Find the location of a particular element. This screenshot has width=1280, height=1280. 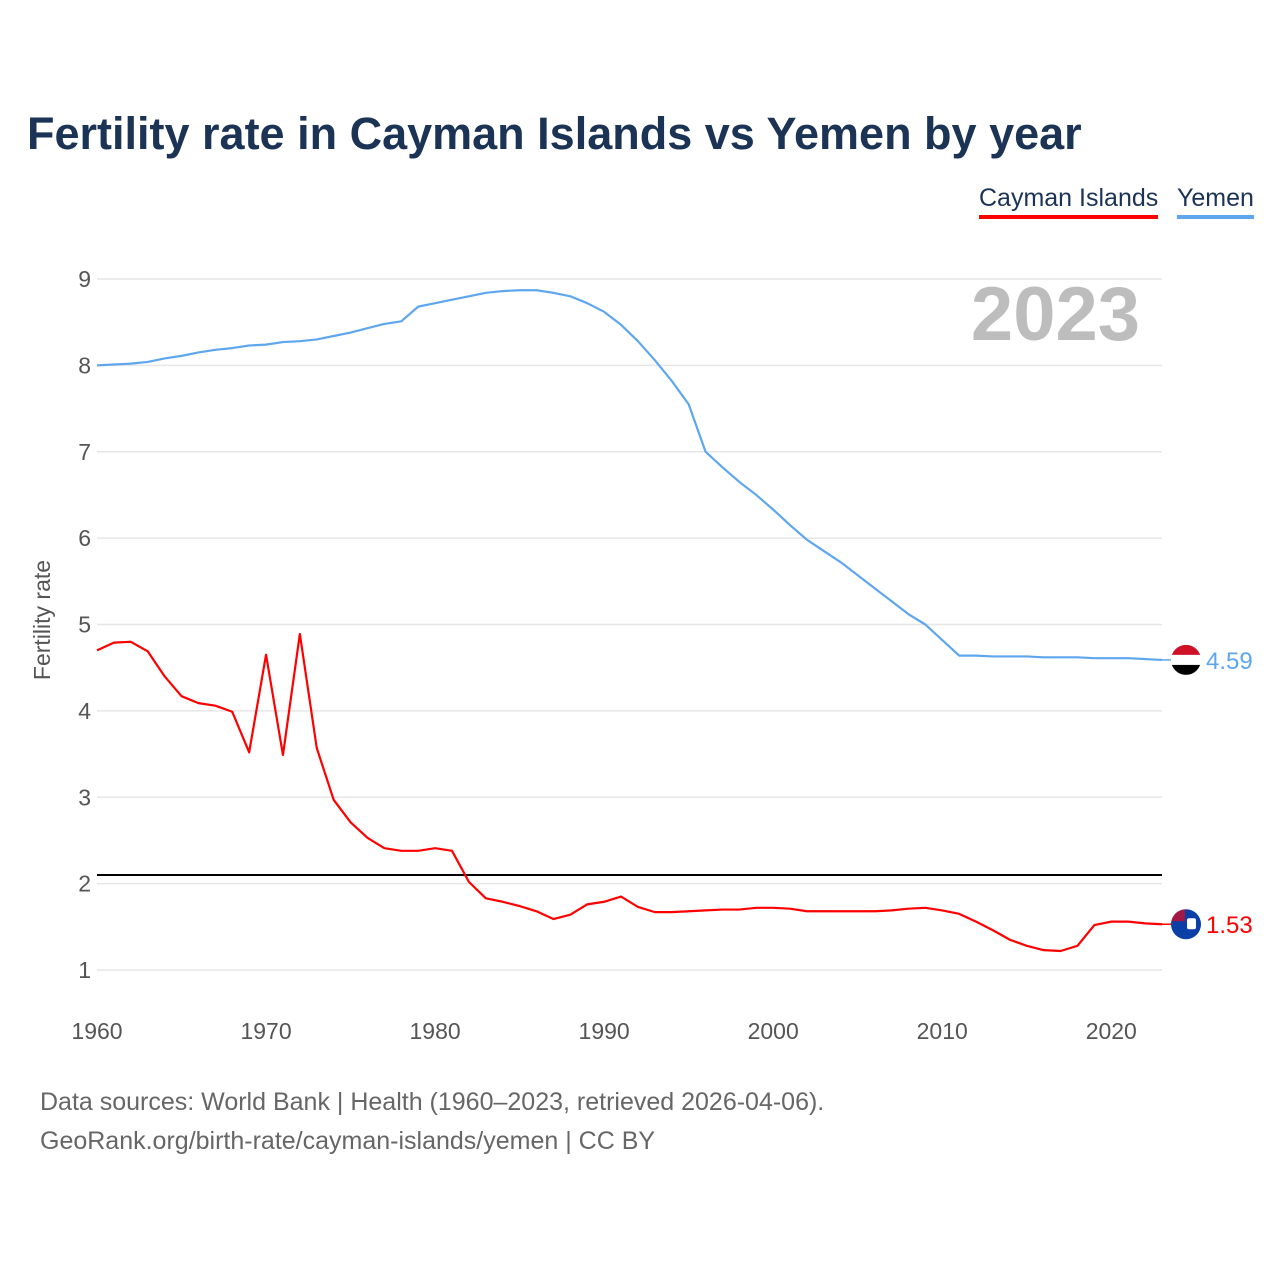

y-tick-label: 3 is located at coordinates (84, 797).